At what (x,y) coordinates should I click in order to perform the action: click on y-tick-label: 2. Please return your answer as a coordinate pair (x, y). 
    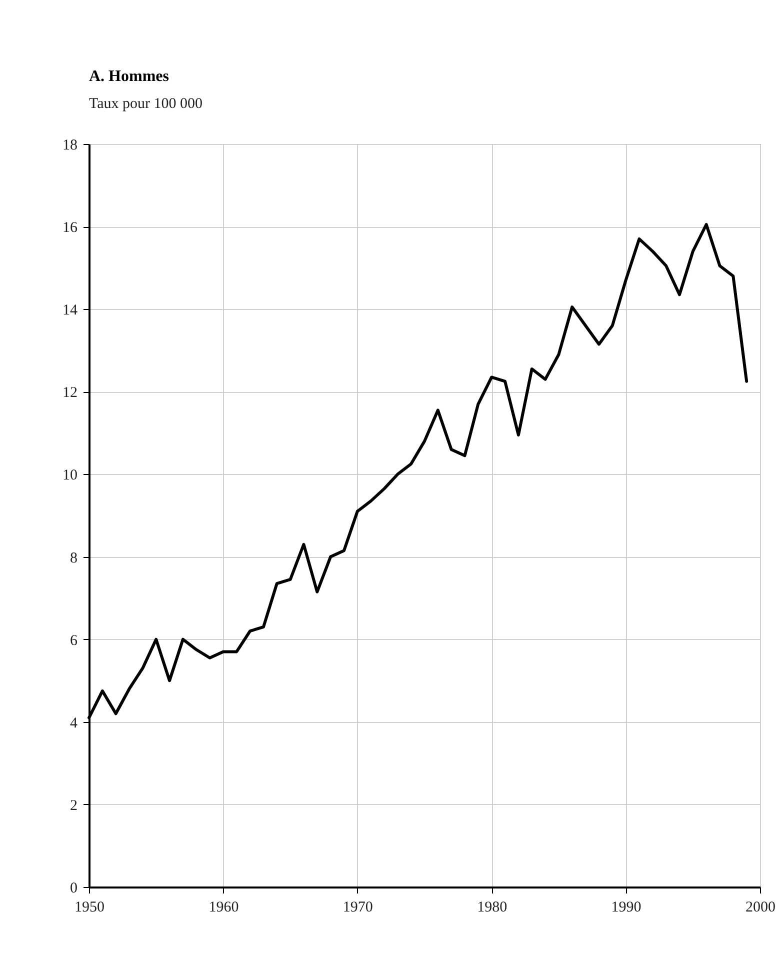
    Looking at the image, I should click on (74, 806).